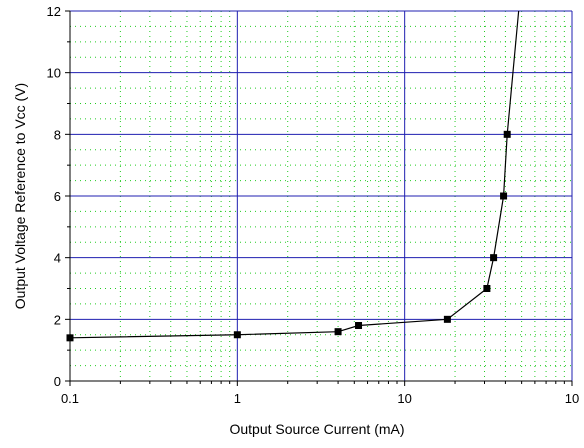  I want to click on y-tick-label: 4, so click(57, 258).